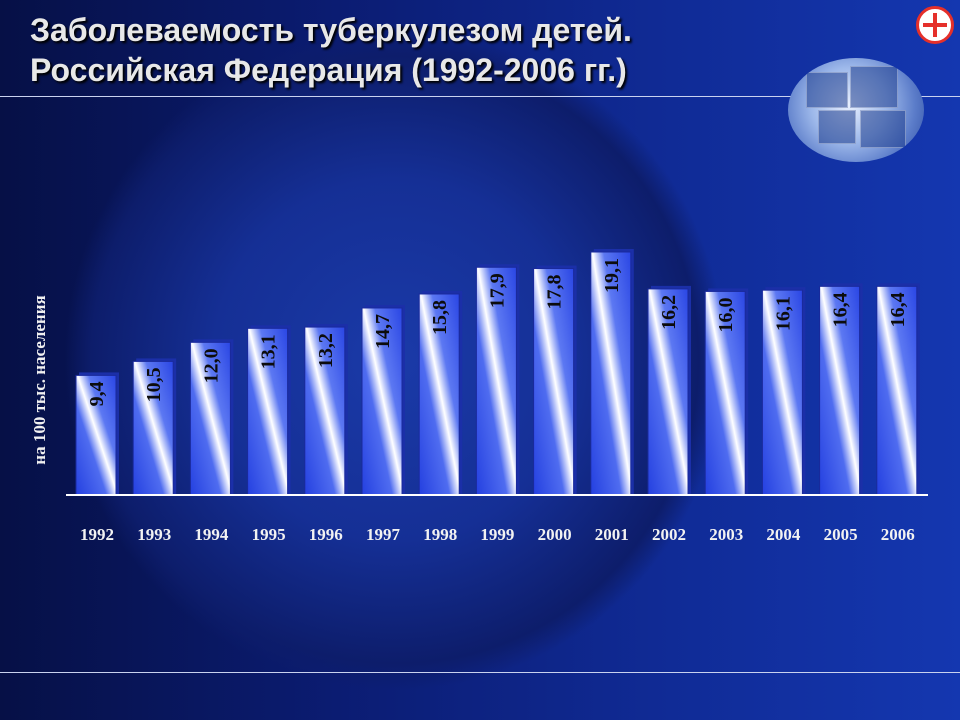 The height and width of the screenshot is (720, 960). What do you see at coordinates (935, 25) in the screenshot?
I see `medical-cross-logo-icon` at bounding box center [935, 25].